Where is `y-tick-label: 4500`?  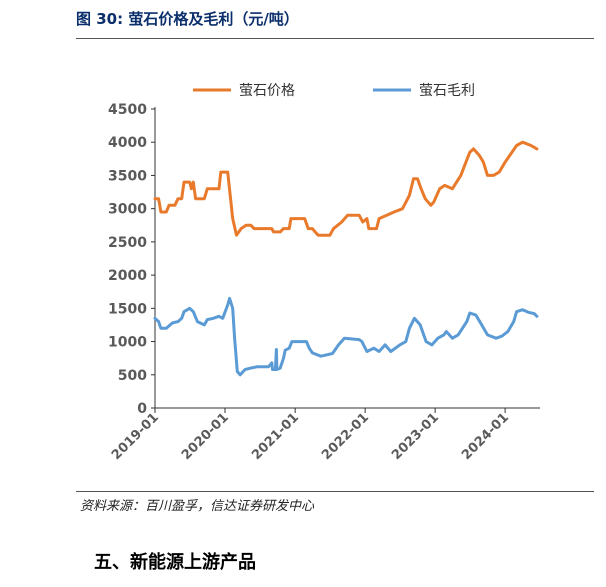
y-tick-label: 4500 is located at coordinates (127, 110).